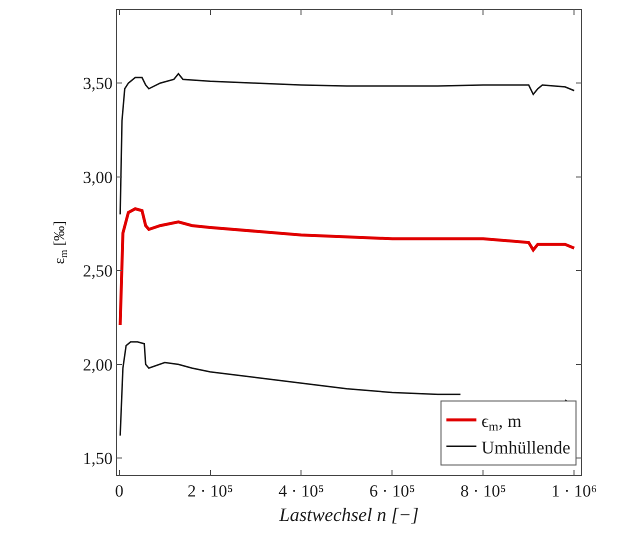 Image resolution: width=625 pixels, height=558 pixels. I want to click on x-tick-label: 2 · 10⁵, so click(210, 490).